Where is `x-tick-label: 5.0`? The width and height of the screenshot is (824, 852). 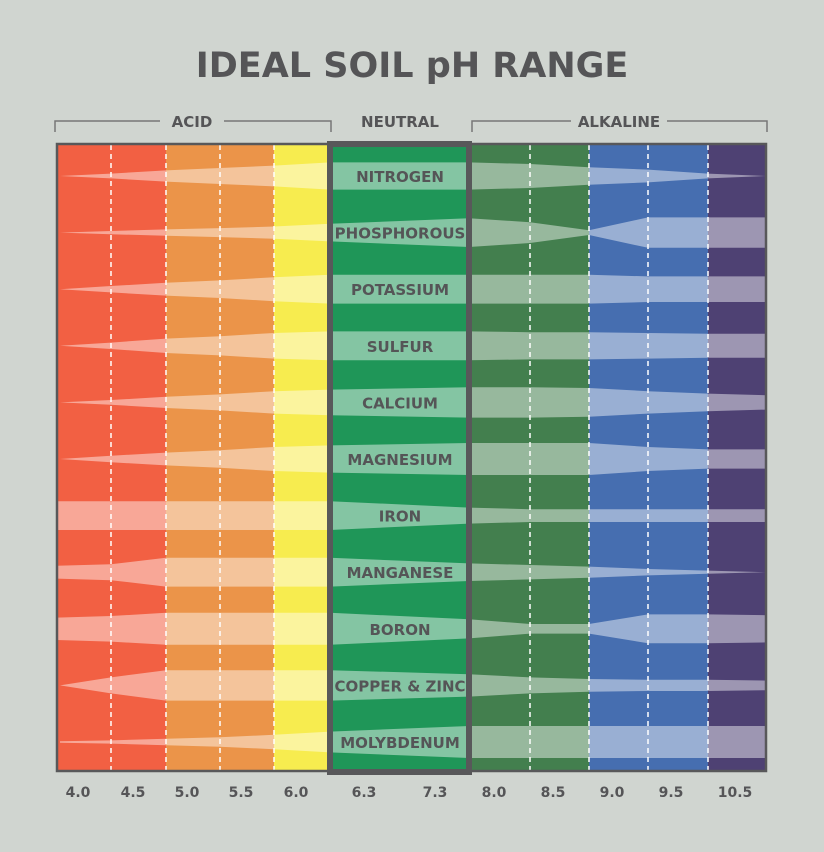
x-tick-label: 5.0 is located at coordinates (187, 793).